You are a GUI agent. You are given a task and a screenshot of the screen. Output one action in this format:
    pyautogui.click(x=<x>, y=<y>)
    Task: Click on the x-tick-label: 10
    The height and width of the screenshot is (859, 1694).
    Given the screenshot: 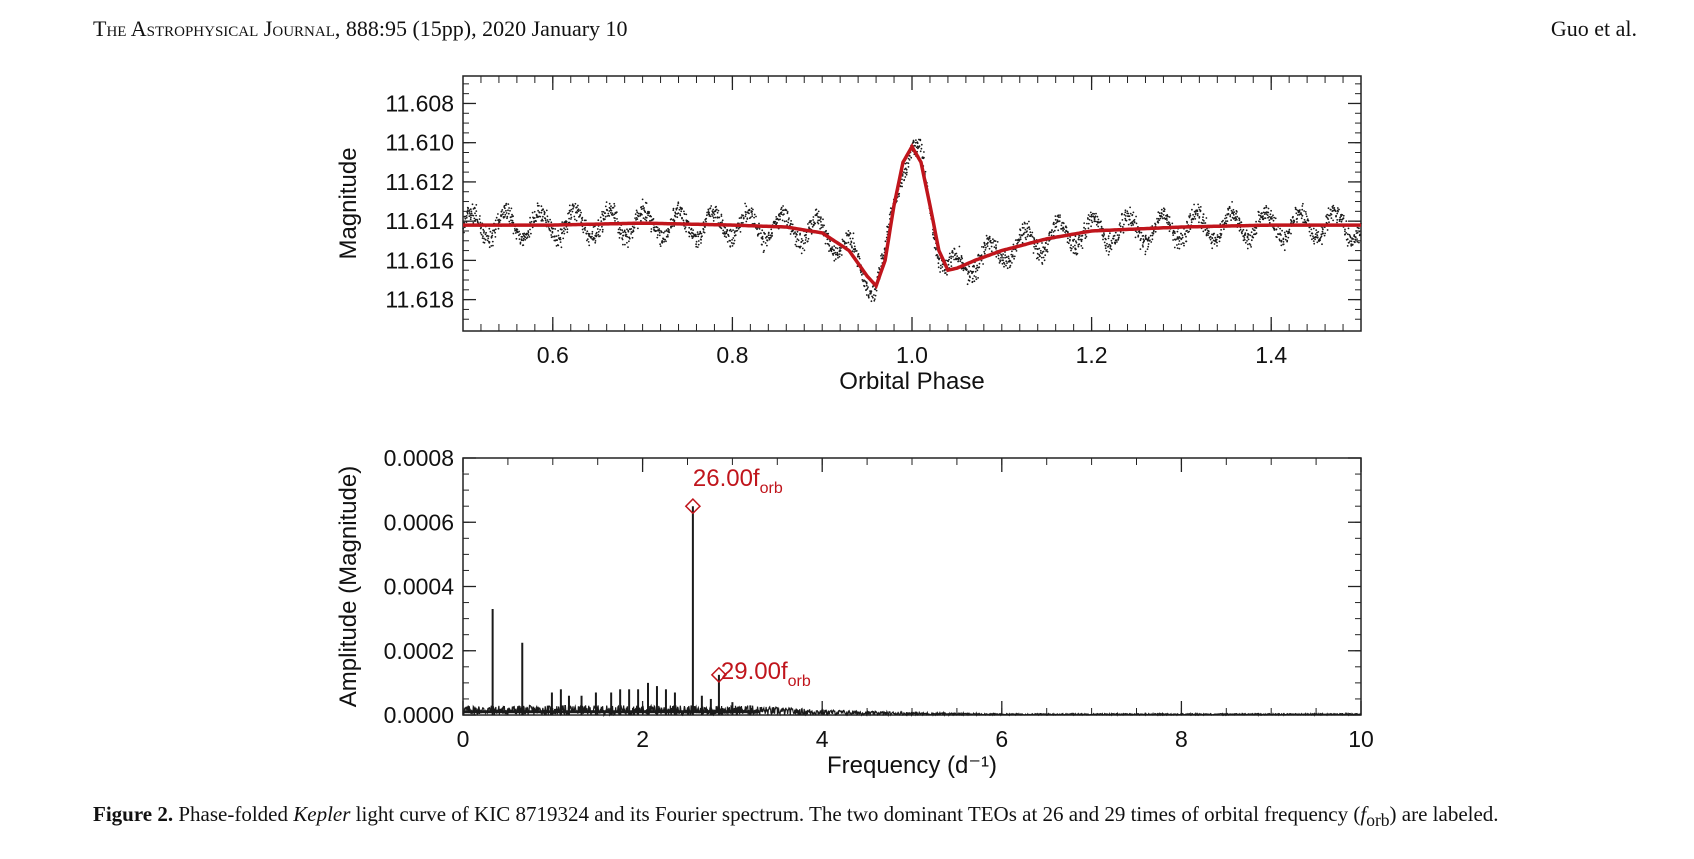 What is the action you would take?
    pyautogui.click(x=1361, y=739)
    